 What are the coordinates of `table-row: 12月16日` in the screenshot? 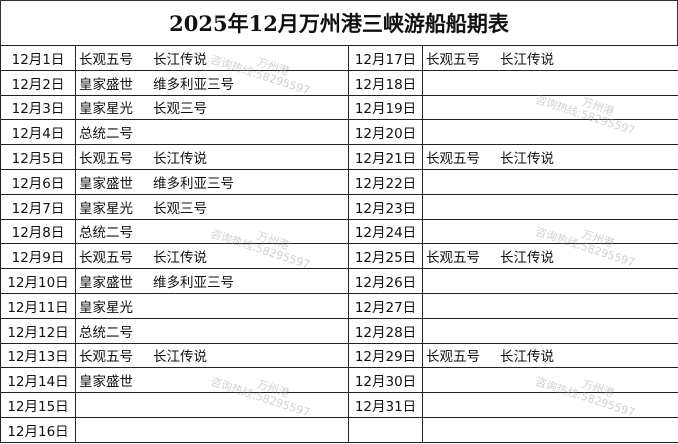 It's located at (339, 429).